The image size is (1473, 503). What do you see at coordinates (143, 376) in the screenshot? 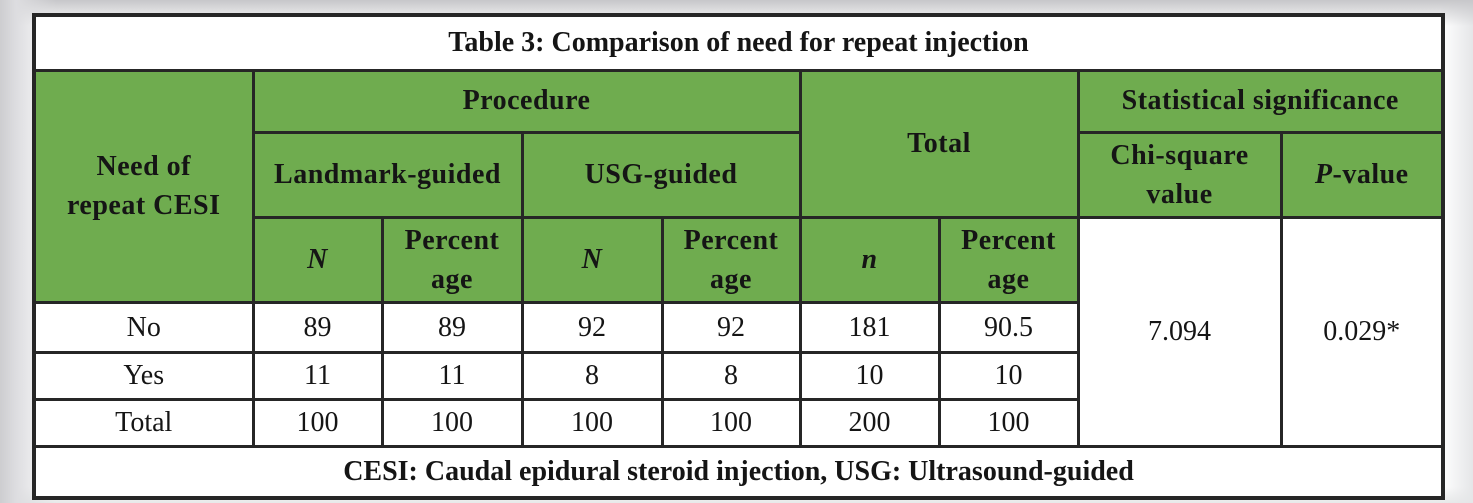
I see `row-yes-label: Yes` at bounding box center [143, 376].